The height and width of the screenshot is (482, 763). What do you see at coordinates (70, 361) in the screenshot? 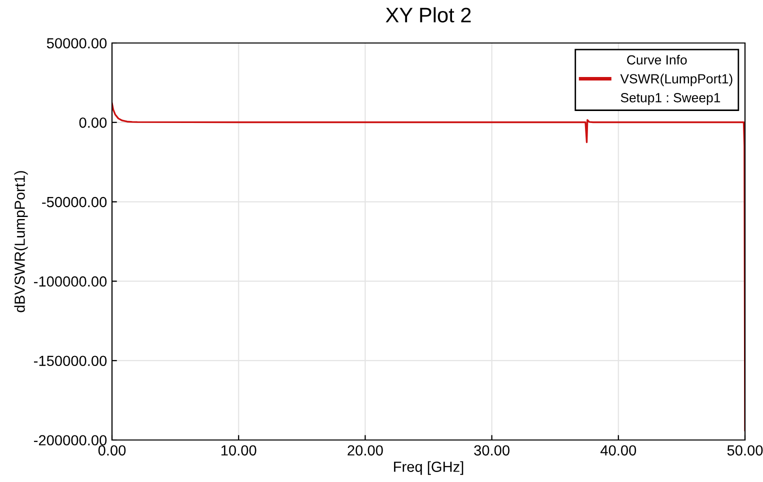
I see `y-tick-label: -150000.00` at bounding box center [70, 361].